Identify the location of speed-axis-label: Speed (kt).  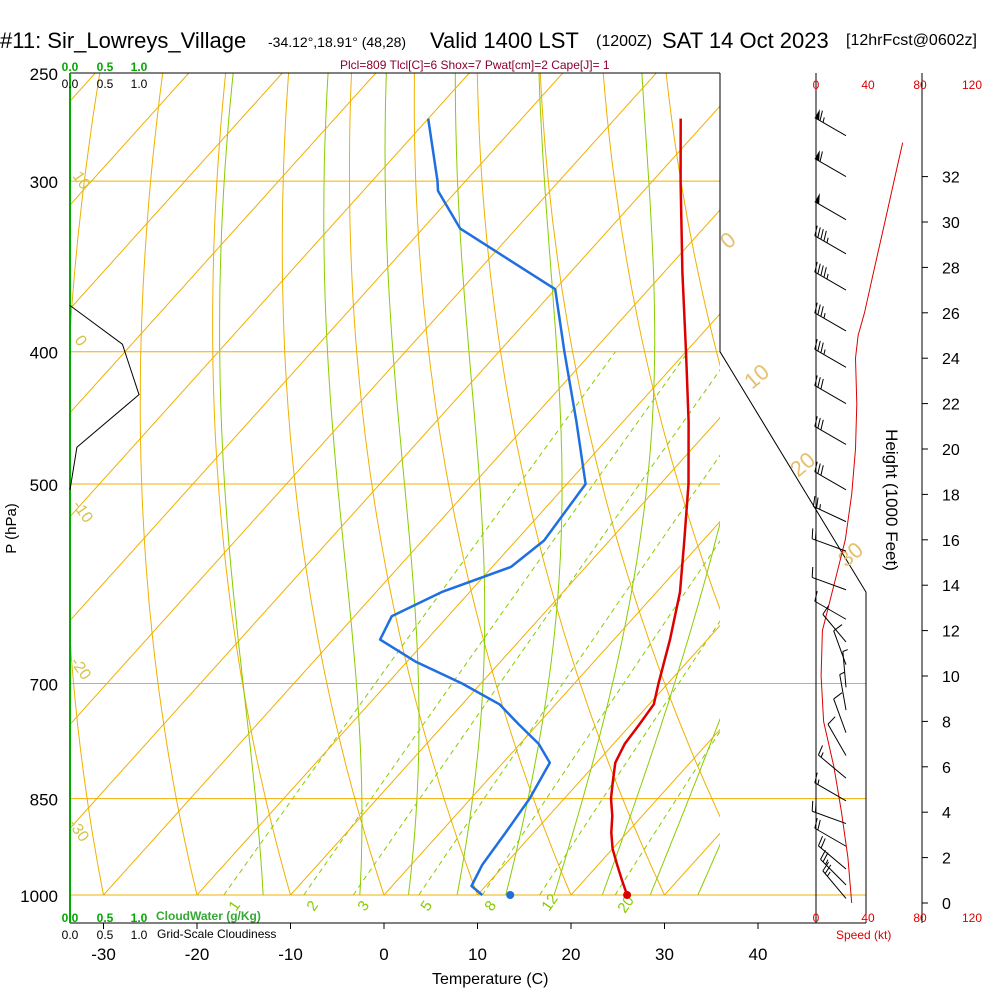
(864, 935).